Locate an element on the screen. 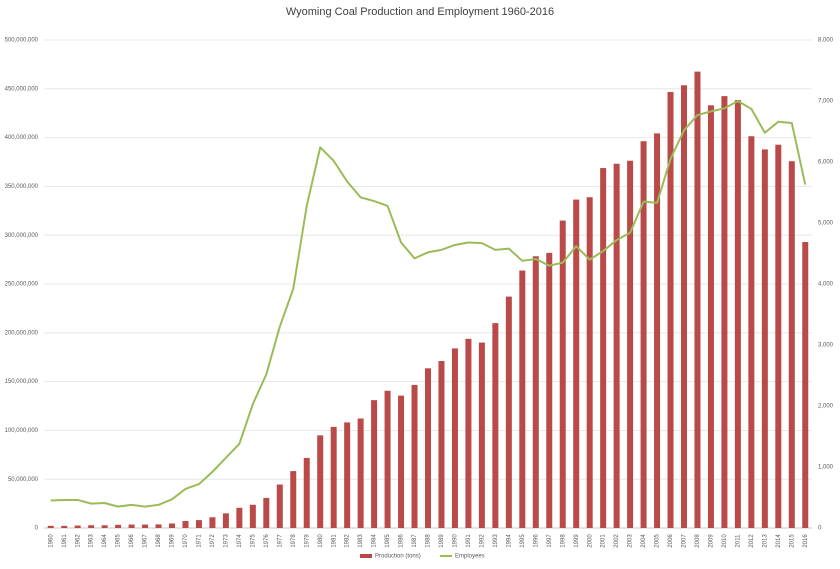 This screenshot has height=569, width=840. x-tick-label: 1983 is located at coordinates (361, 541).